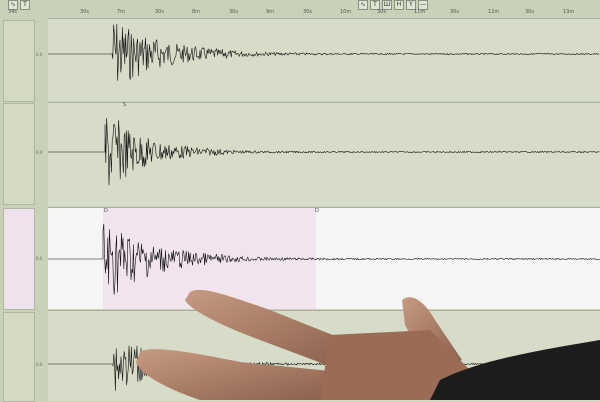 Image resolution: width=600 pixels, height=402 pixels. What do you see at coordinates (387, 5) in the screenshot?
I see `tool-button: Ш` at bounding box center [387, 5].